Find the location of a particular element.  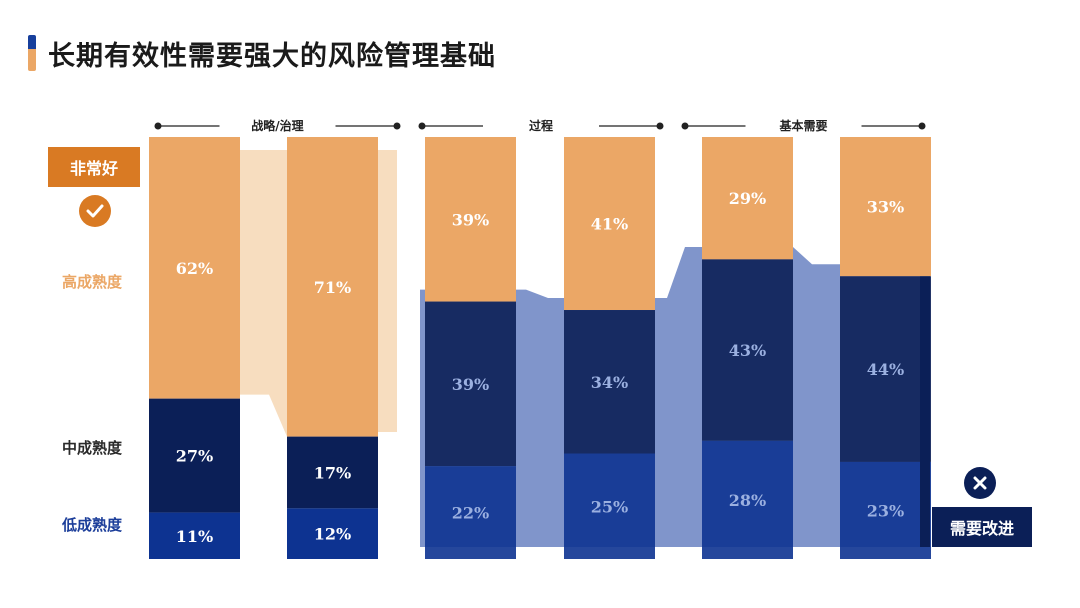

bar-label-high: 39% is located at coordinates (470, 219).